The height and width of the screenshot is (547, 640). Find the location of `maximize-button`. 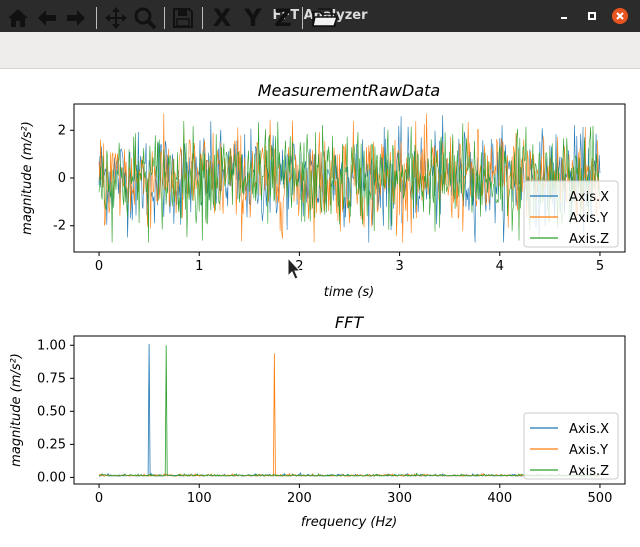

maximize-button is located at coordinates (592, 16).